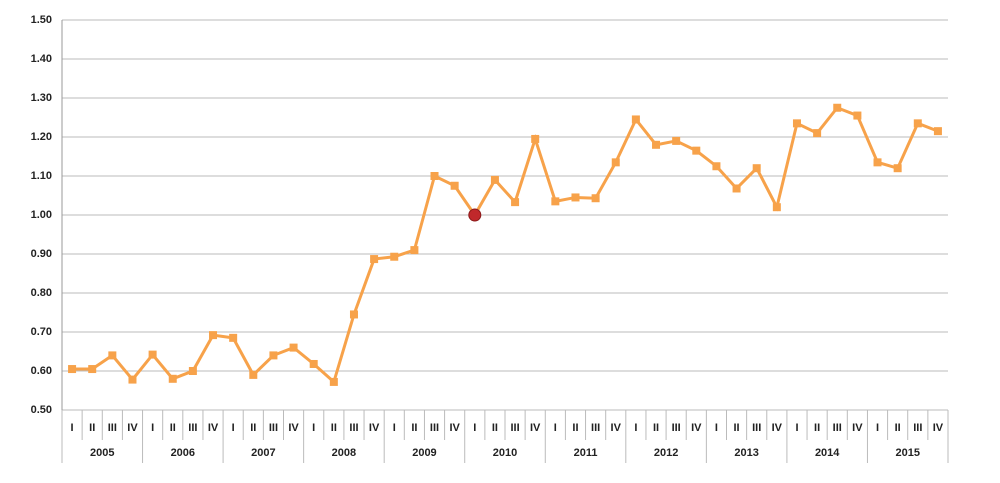 The height and width of the screenshot is (483, 1000). I want to click on y-tick-label: 0.70, so click(41, 332).